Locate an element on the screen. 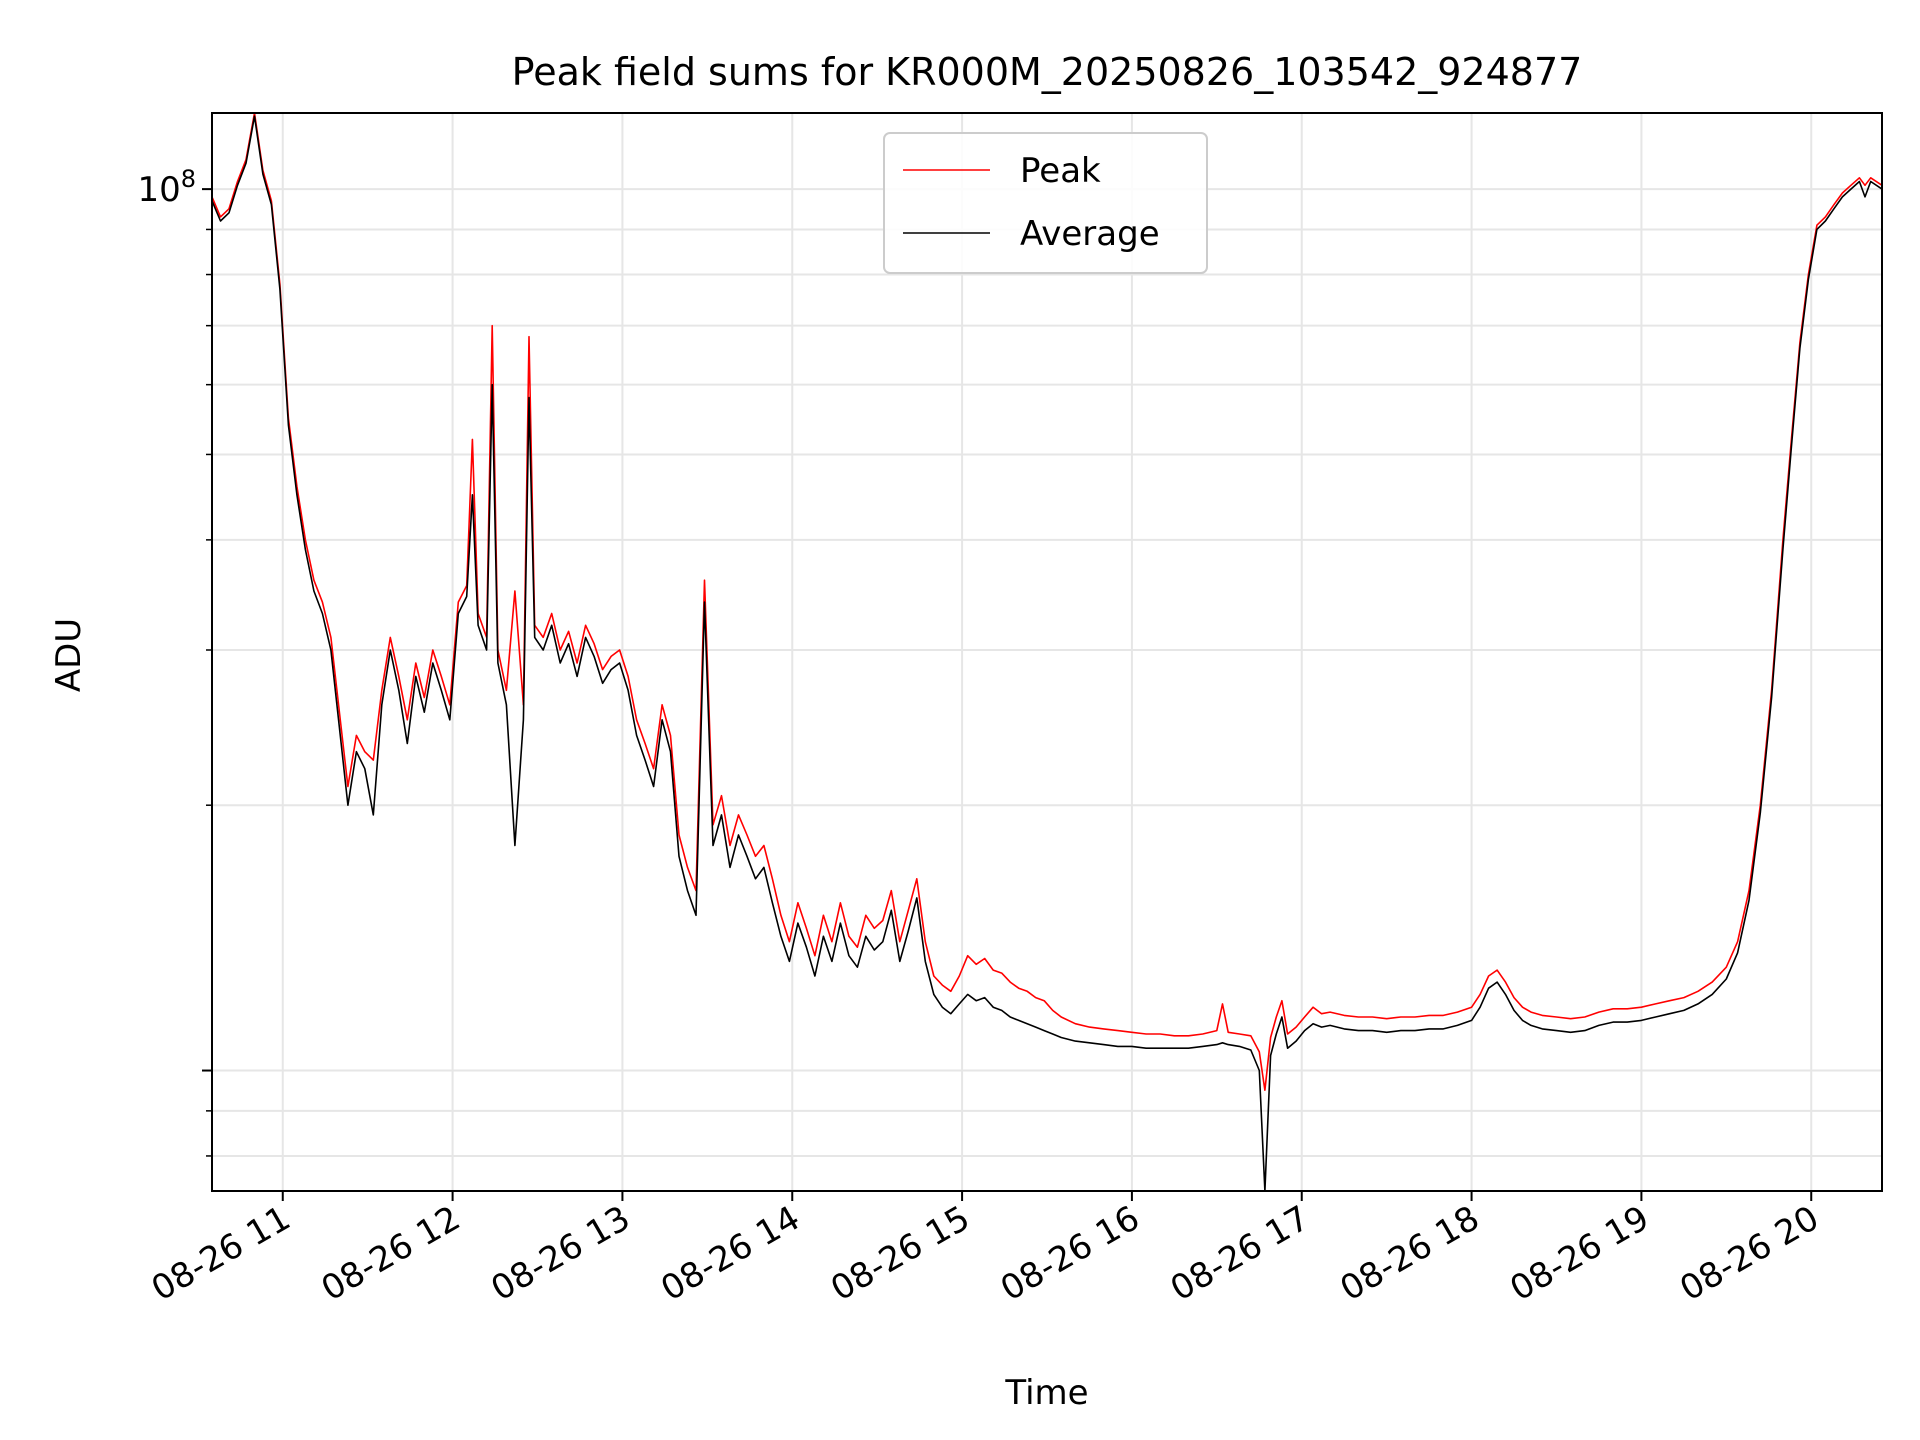 The height and width of the screenshot is (1440, 1920). legend-average-label: Average is located at coordinates (1090, 234).